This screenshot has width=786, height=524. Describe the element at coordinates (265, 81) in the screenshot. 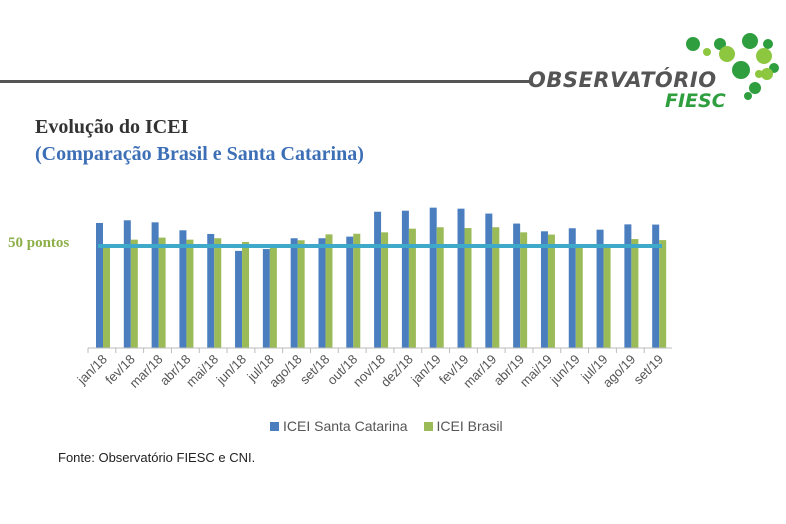

I see `header-rule` at that location.